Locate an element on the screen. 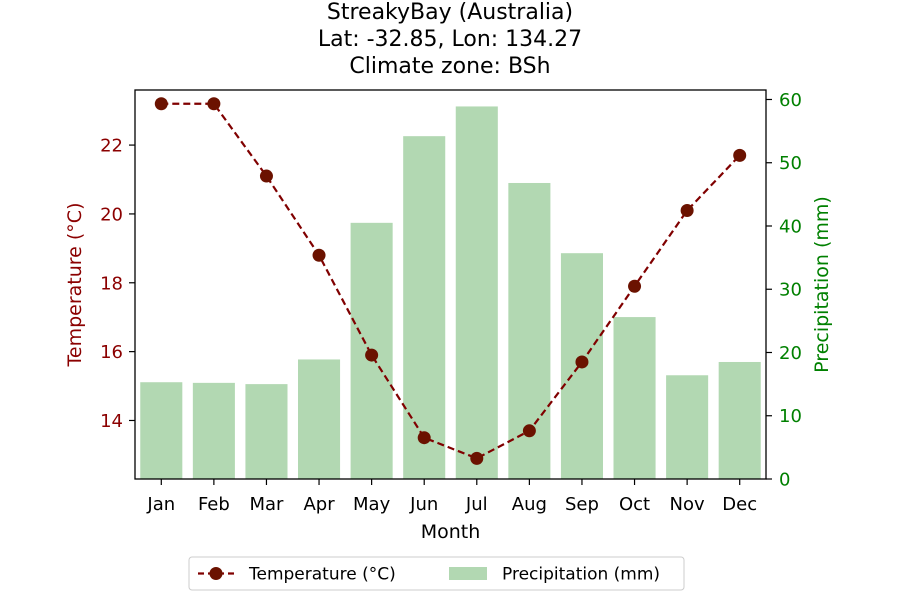 This screenshot has width=900, height=600. chart-title-line-3: Climate zone: BSh is located at coordinates (450, 66).